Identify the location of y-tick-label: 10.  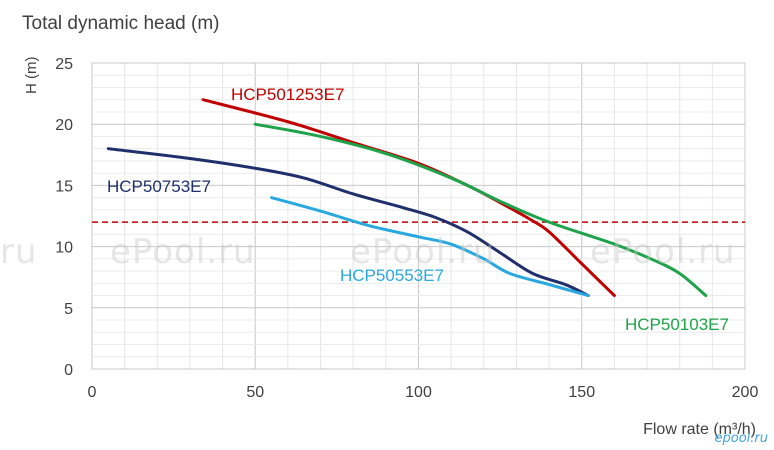
(64, 248).